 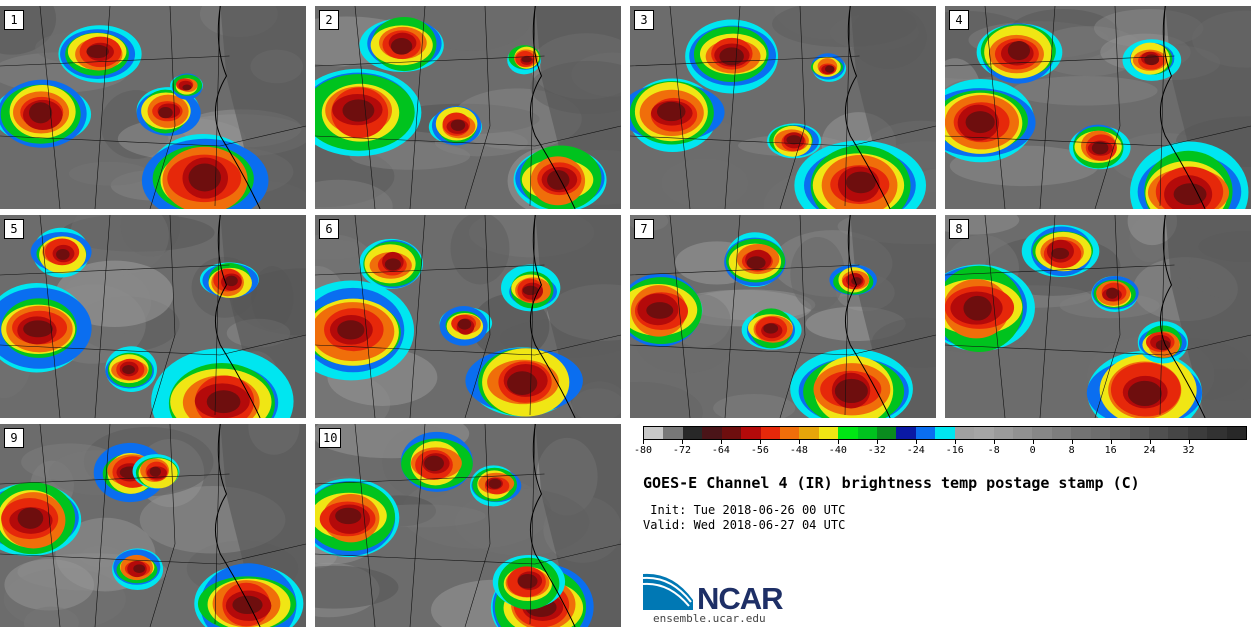 I want to click on ir-panel-3: 3, so click(x=783, y=107).